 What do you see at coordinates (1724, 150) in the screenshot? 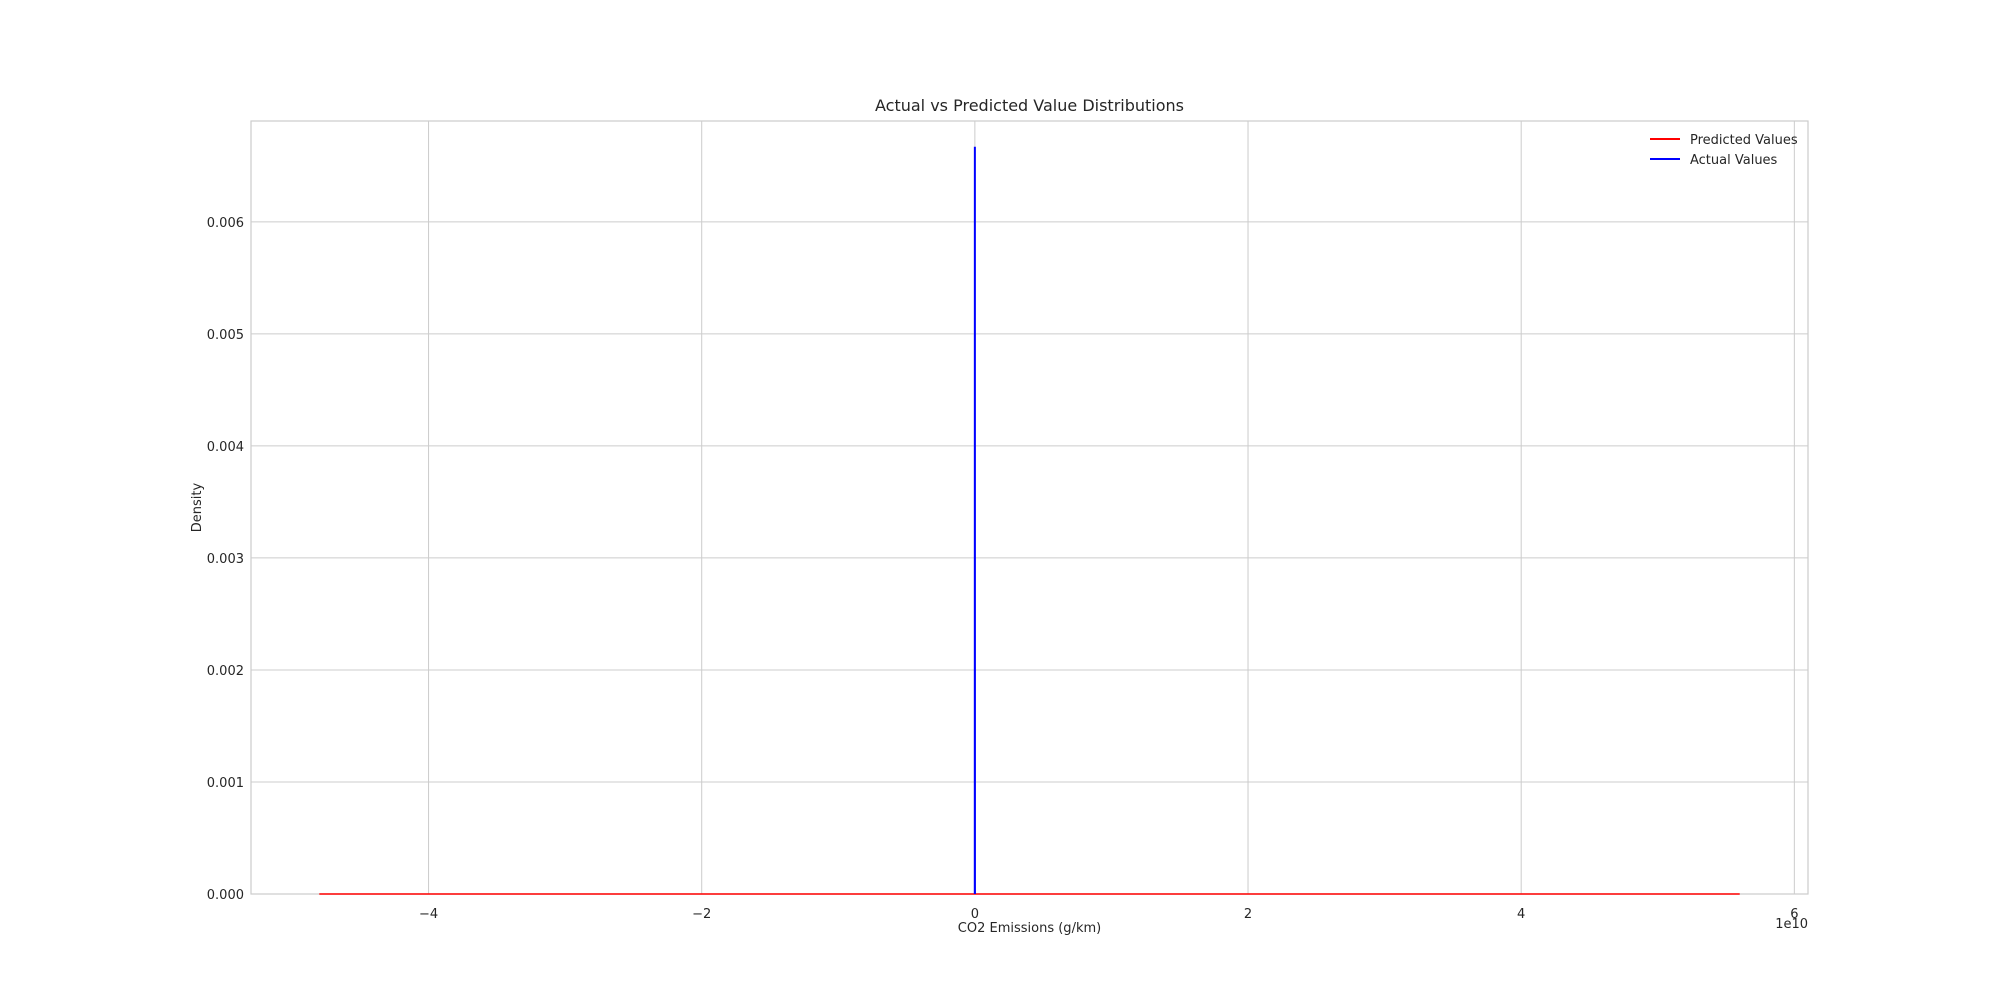
I see `legend: Predicted Values Actual Values` at bounding box center [1724, 150].